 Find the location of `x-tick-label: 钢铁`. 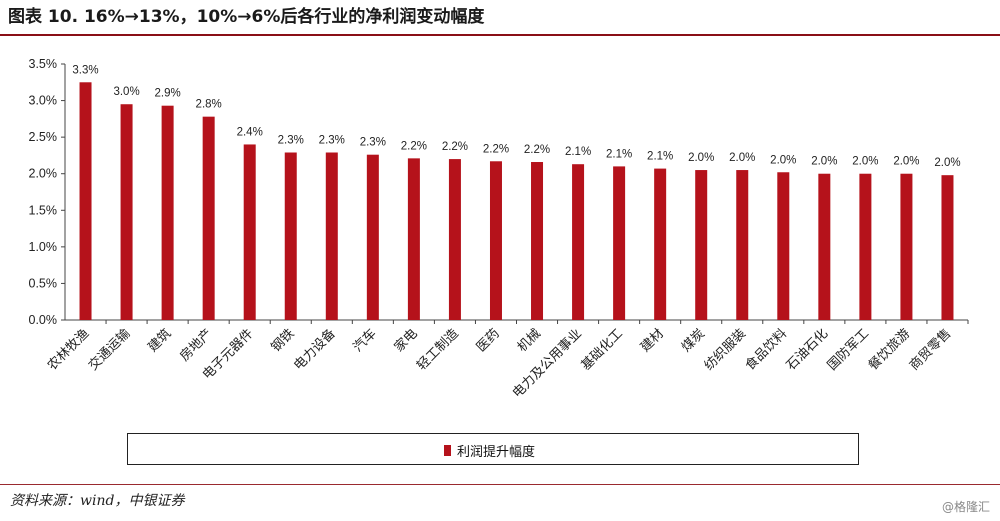

x-tick-label: 钢铁 is located at coordinates (283, 340).